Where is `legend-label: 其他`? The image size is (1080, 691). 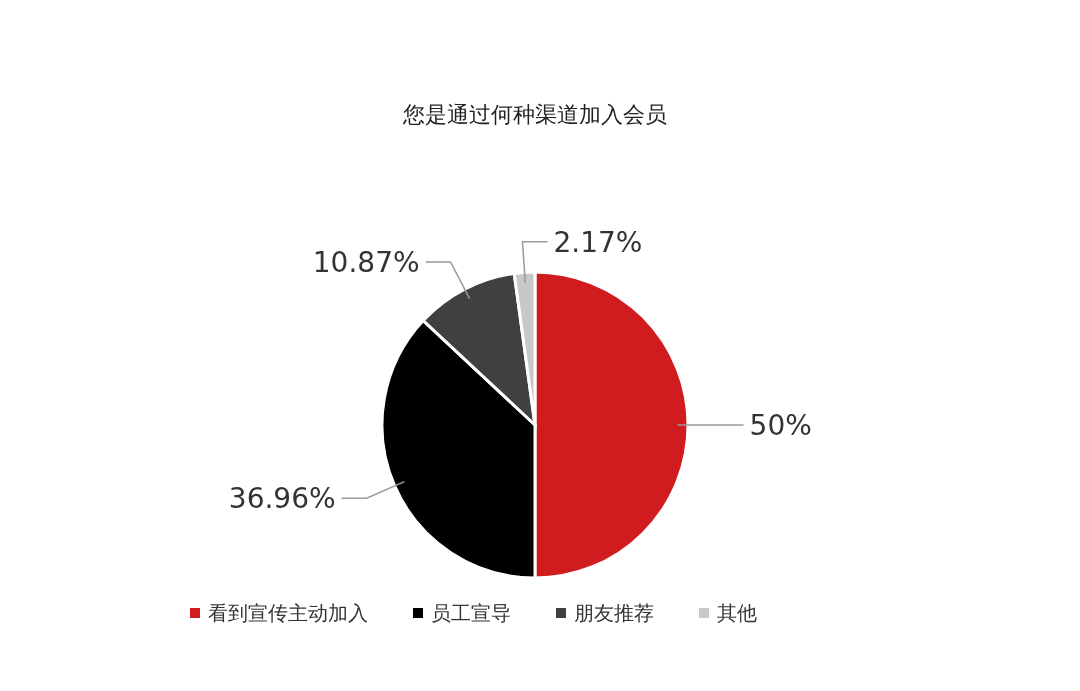
legend-label: 其他 is located at coordinates (737, 613).